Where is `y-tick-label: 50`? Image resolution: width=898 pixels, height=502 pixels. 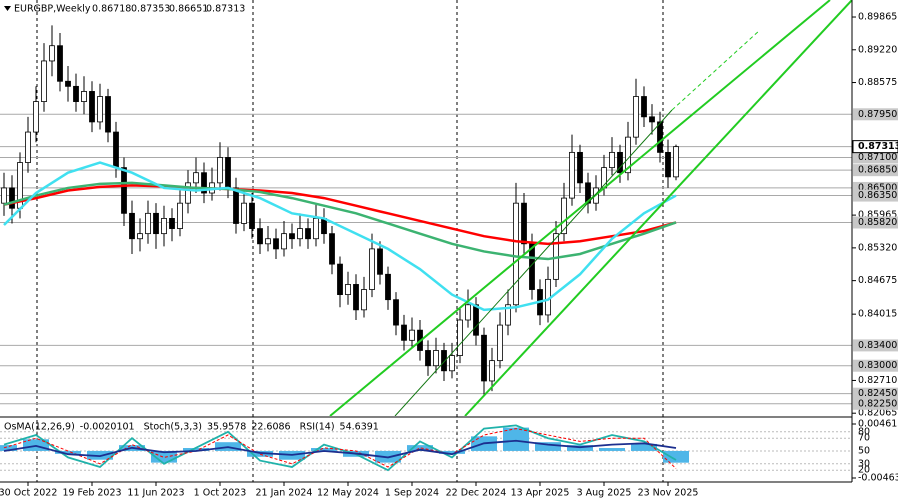 y-tick-label: 50 is located at coordinates (864, 451).